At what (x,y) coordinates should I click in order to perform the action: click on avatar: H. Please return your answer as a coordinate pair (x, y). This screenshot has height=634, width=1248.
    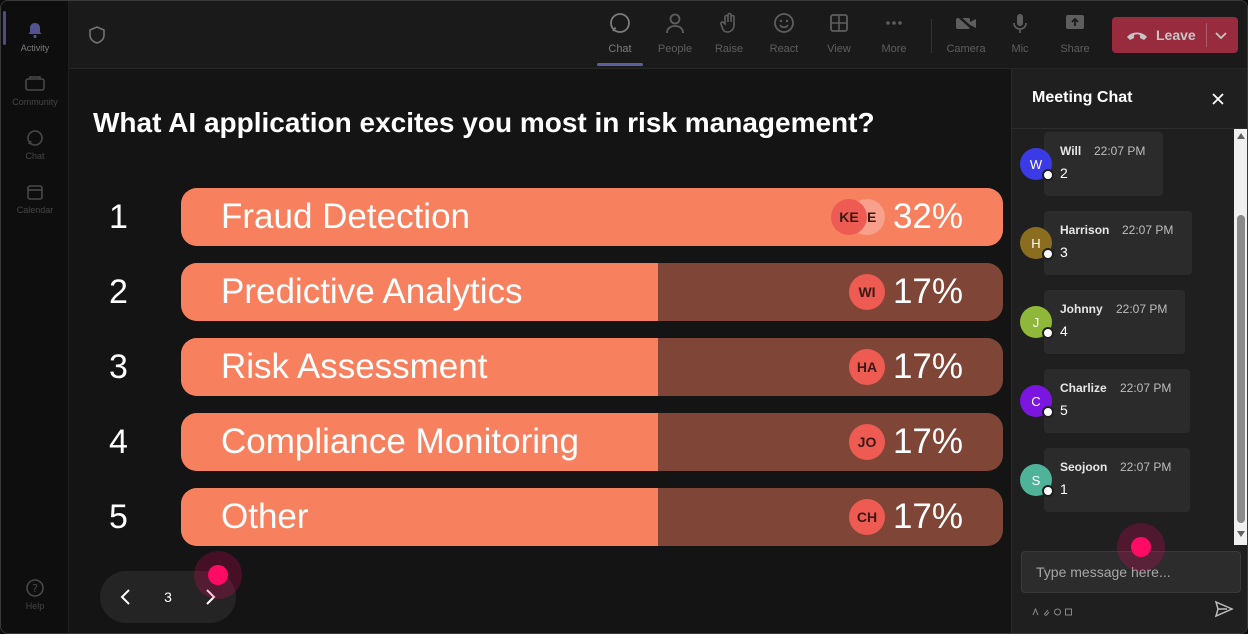
    Looking at the image, I should click on (1037, 243).